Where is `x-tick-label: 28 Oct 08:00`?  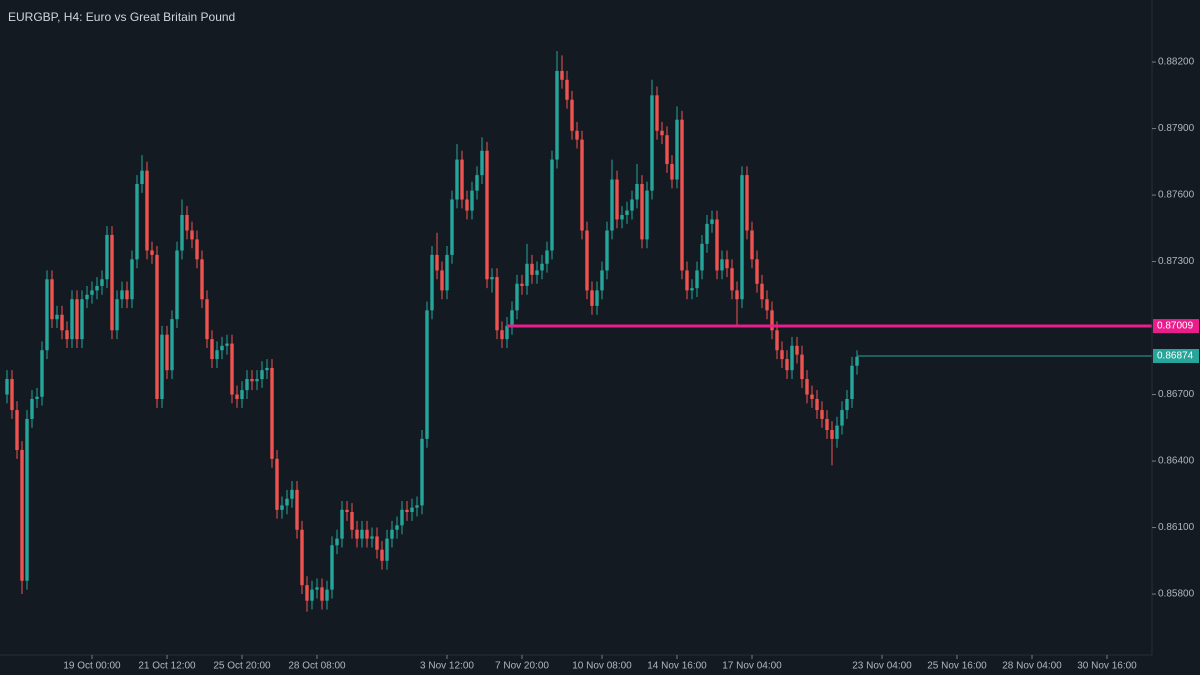
x-tick-label: 28 Oct 08:00 is located at coordinates (317, 666).